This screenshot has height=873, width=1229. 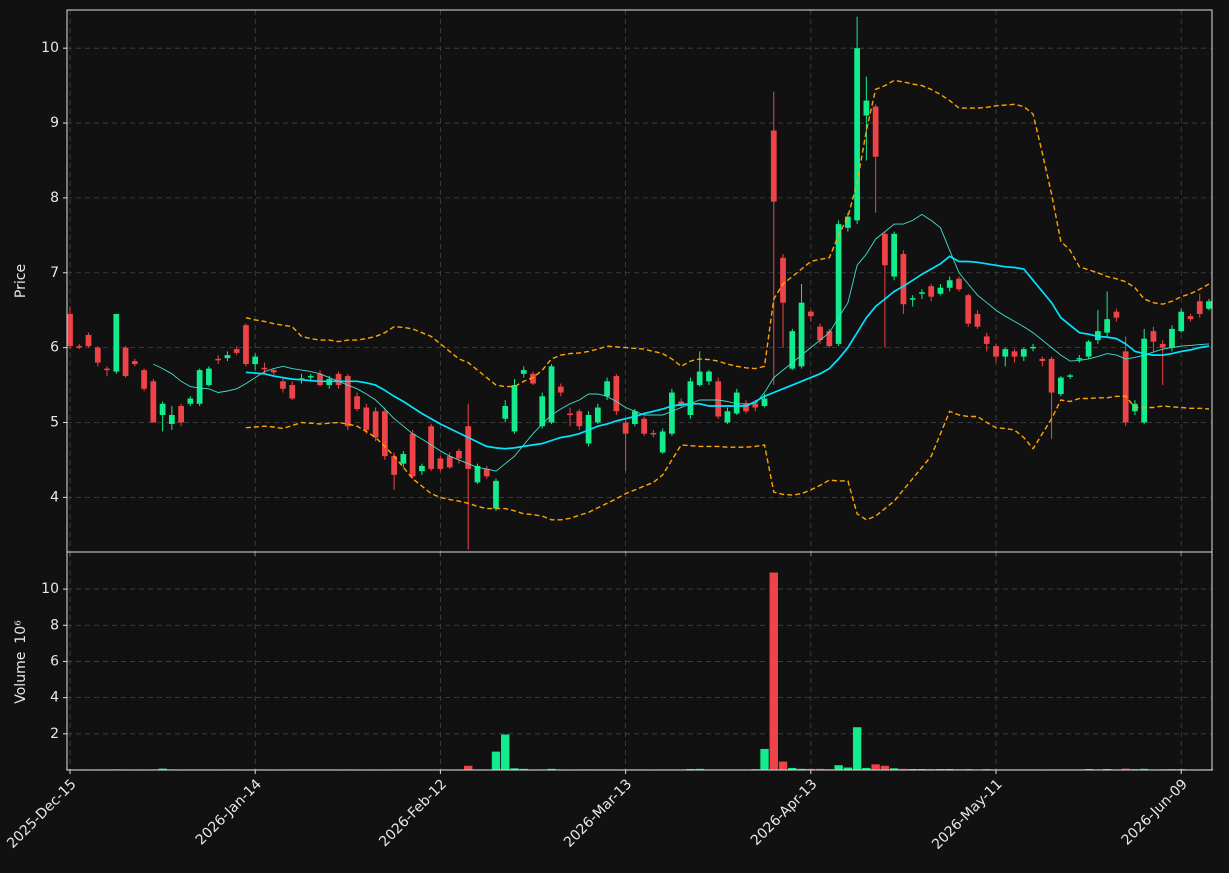 I want to click on volume-axis-label: Volume 10⁶, so click(x=21, y=662).